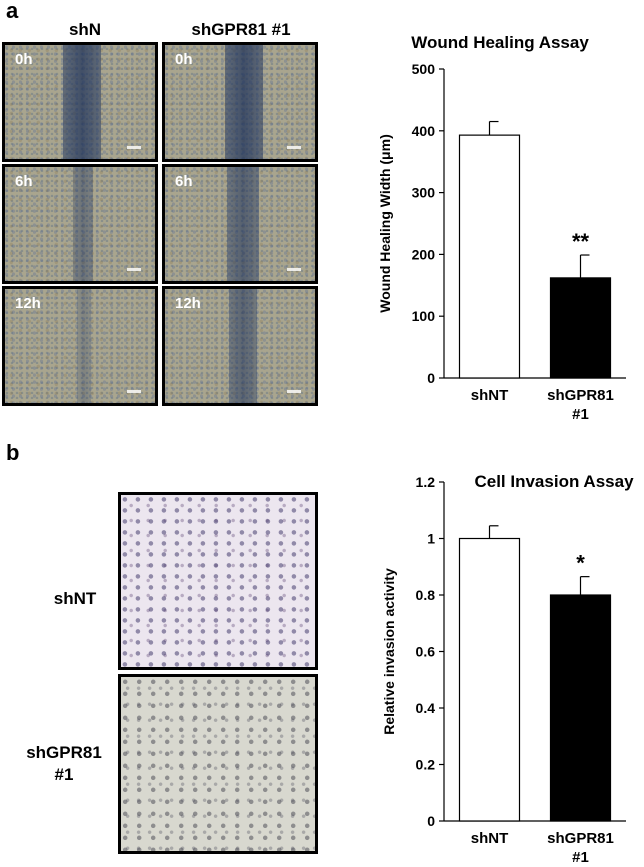  Describe the element at coordinates (75, 598) in the screenshot. I see `row-label-shnt: shNT` at that location.